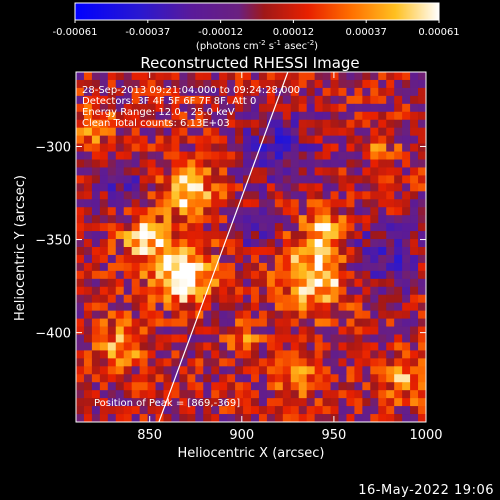 The image size is (500, 500). I want to click on y-tick-label: −350, so click(53, 241).